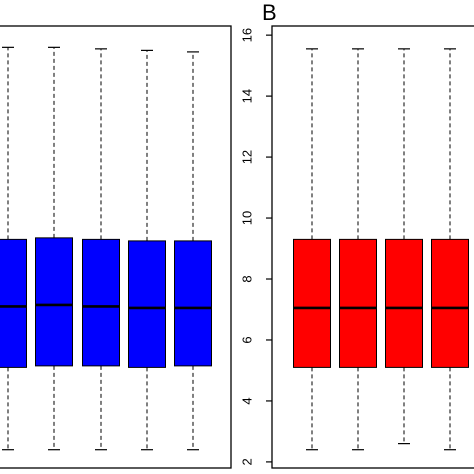 This screenshot has width=474, height=474. I want to click on y-tick-label: 2, so click(246, 461).